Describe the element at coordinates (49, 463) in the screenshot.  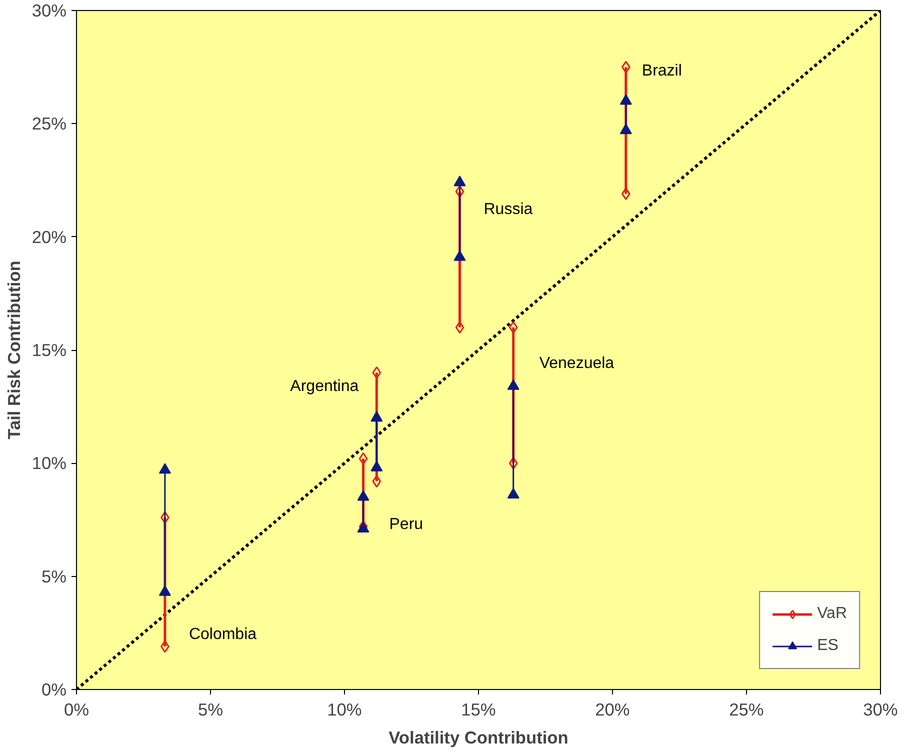
I see `y-tick-label: 10%` at that location.